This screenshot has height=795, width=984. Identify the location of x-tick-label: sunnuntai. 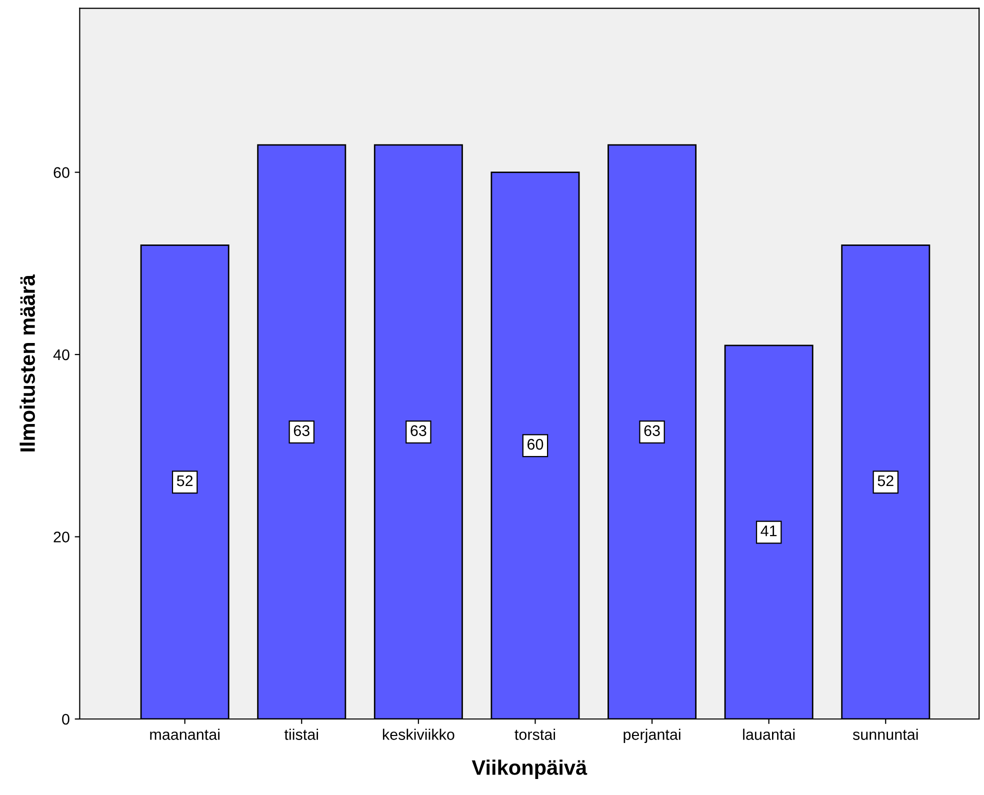
(885, 734).